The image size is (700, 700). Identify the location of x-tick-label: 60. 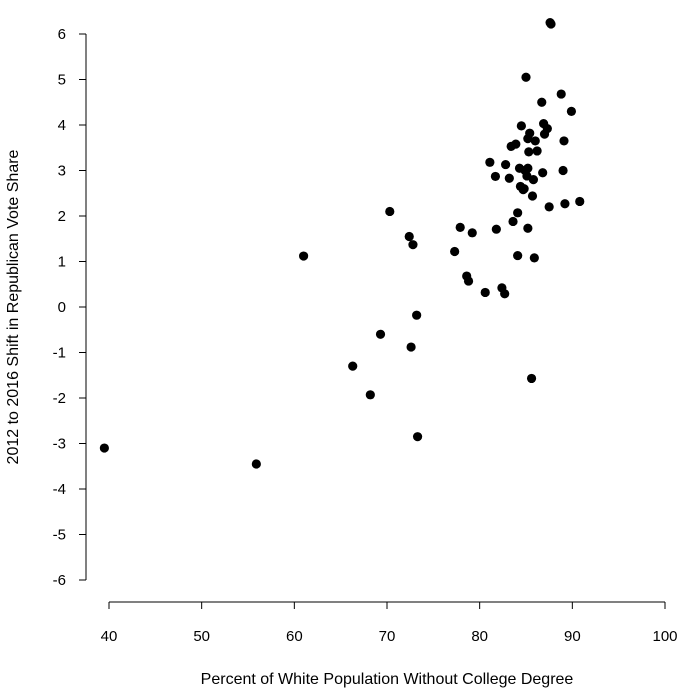
(294, 636).